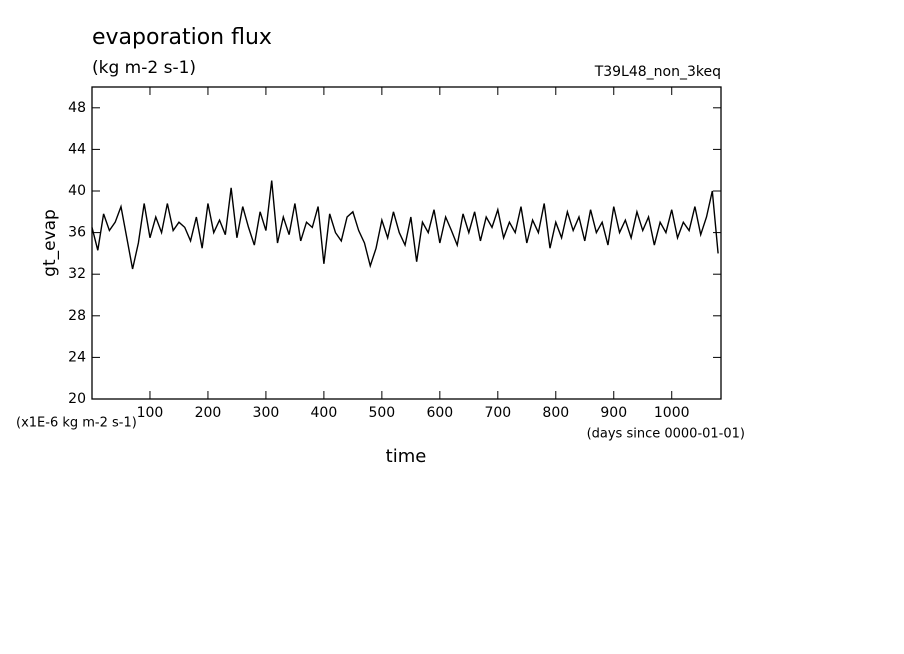  What do you see at coordinates (672, 413) in the screenshot?
I see `x-tick-label: 1000` at bounding box center [672, 413].